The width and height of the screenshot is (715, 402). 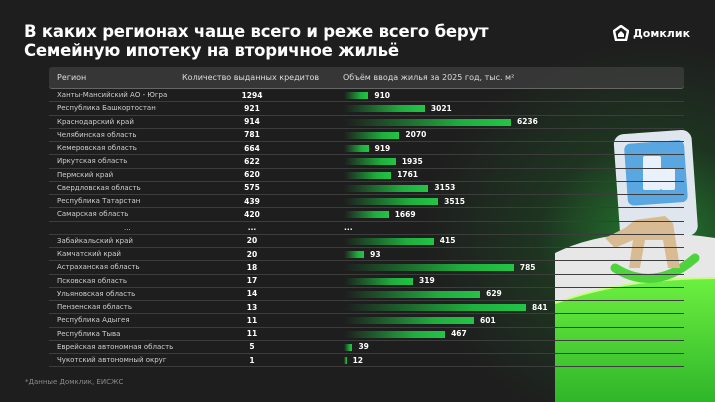 What do you see at coordinates (115, 346) in the screenshot?
I see `region-name: Еврейская автономная область` at bounding box center [115, 346].